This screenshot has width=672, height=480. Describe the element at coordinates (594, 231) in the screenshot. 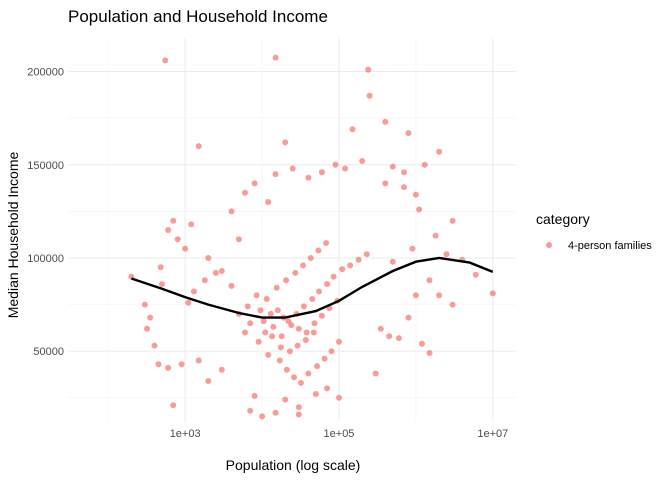

I see `legend: category 4-person families` at that location.